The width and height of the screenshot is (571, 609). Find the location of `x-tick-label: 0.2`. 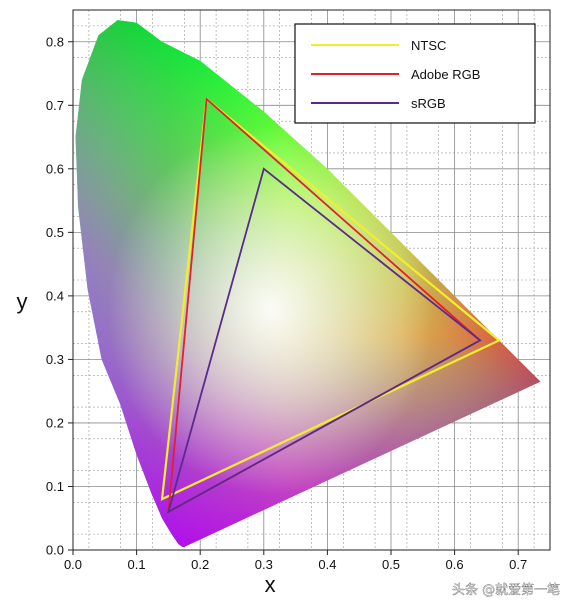

x-tick-label: 0.2 is located at coordinates (200, 564).